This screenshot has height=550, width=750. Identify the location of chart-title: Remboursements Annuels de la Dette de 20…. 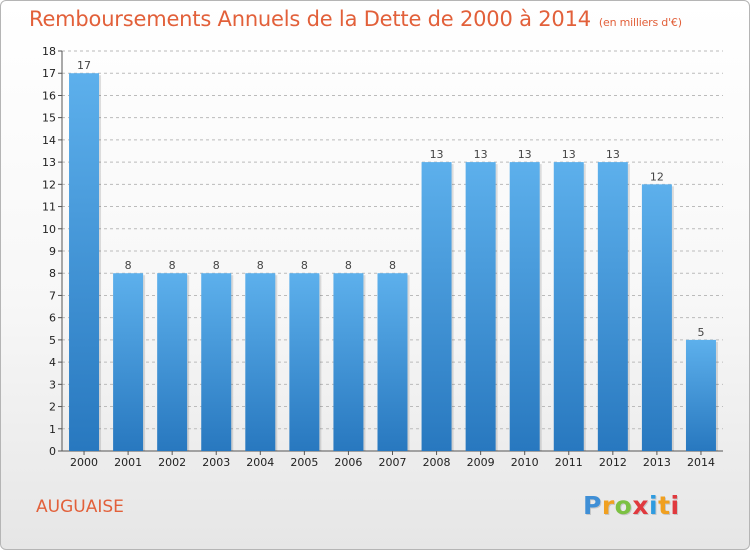
(355, 19).